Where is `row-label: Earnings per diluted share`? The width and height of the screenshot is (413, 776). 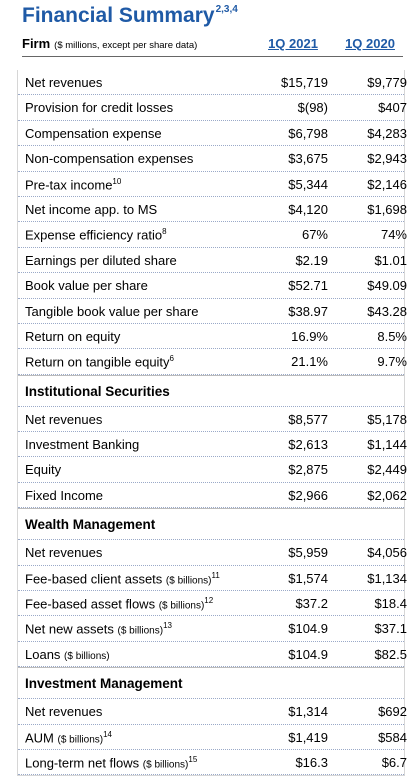
row-label: Earnings per diluted share is located at coordinates (101, 260).